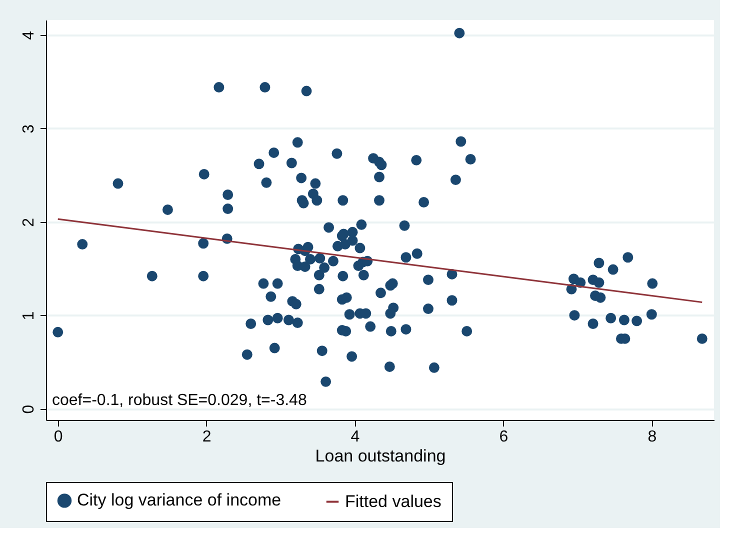 This screenshot has width=745, height=545. Describe the element at coordinates (29, 129) in the screenshot. I see `y-tick-label: 3` at that location.